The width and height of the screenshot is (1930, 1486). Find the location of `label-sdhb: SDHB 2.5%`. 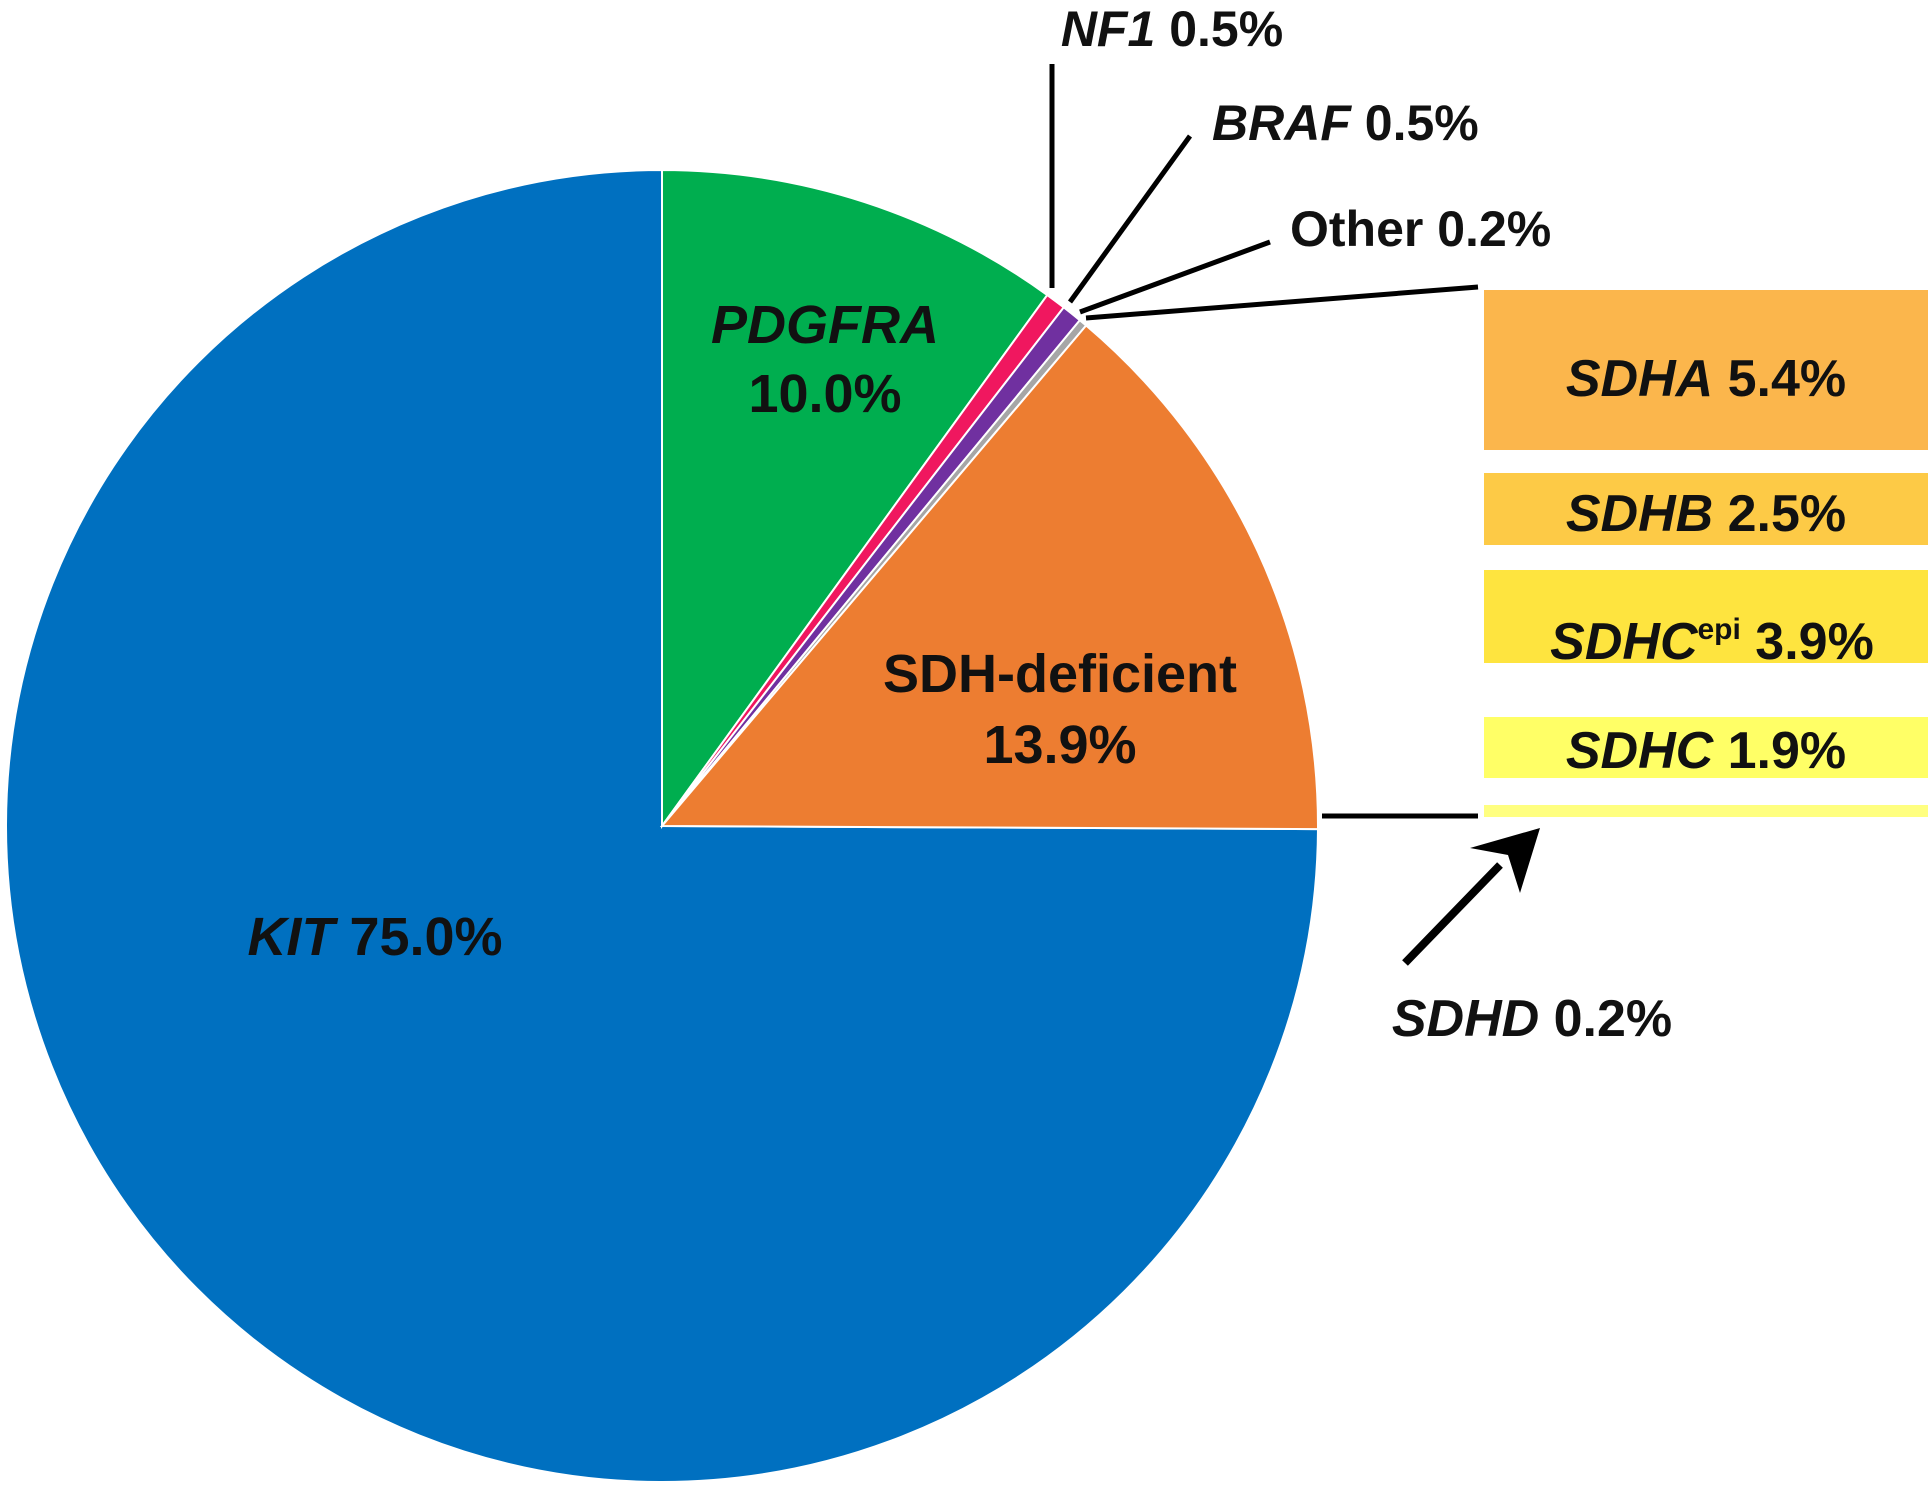

label-sdhb: SDHB 2.5% is located at coordinates (1706, 514).